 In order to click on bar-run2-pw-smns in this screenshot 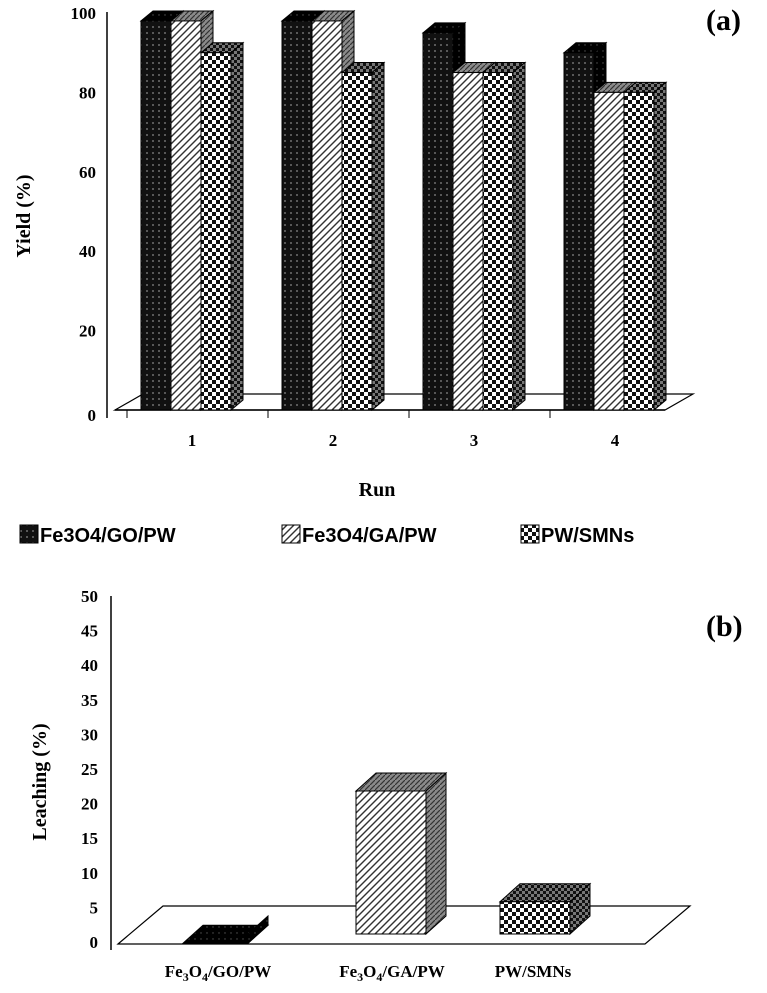, I will do `click(363, 236)`.